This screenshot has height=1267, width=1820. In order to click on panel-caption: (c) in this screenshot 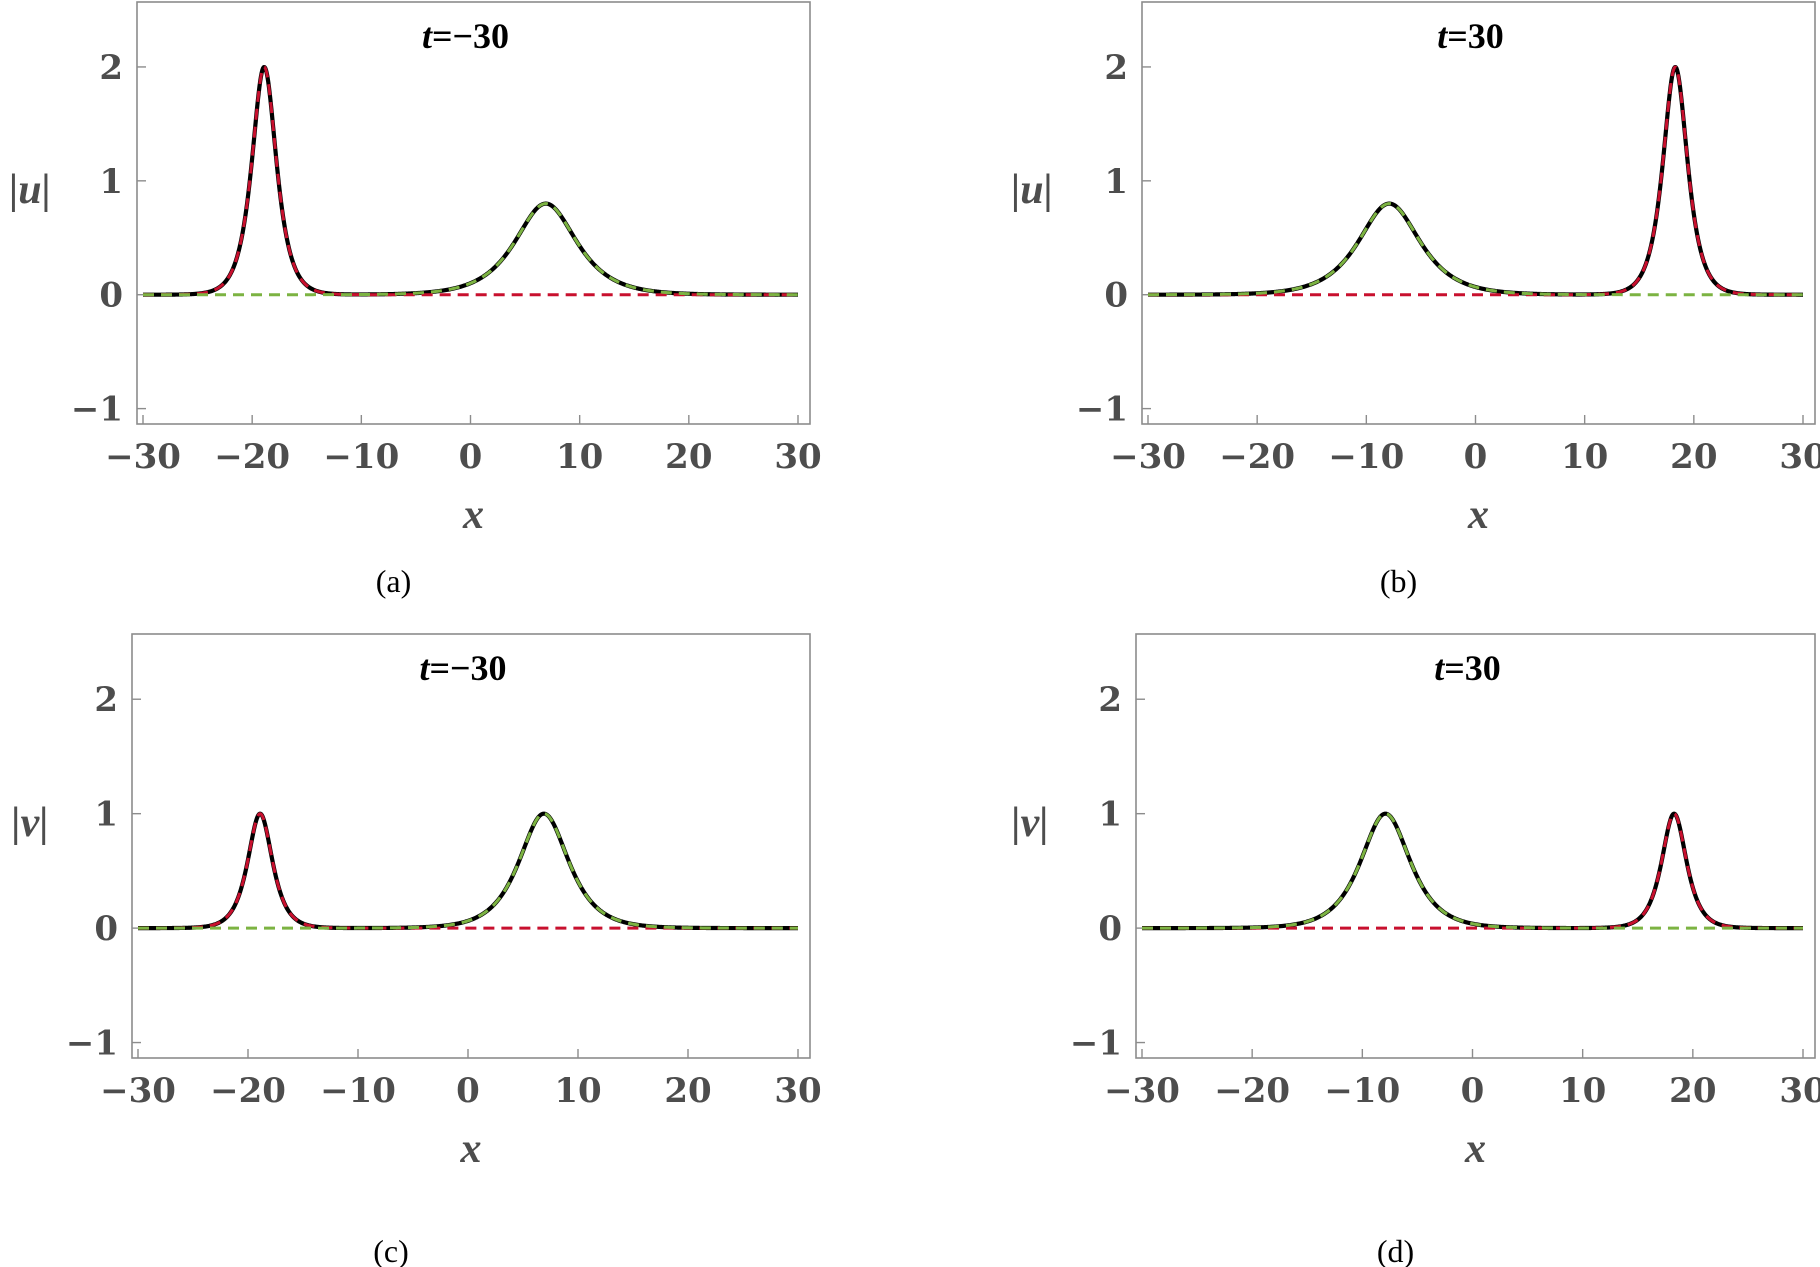, I will do `click(391, 1250)`.